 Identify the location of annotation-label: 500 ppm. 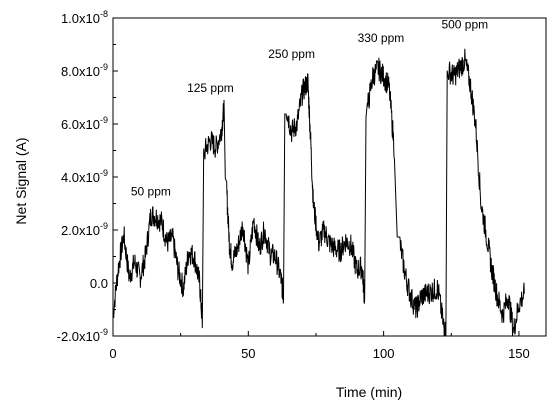
(464, 25).